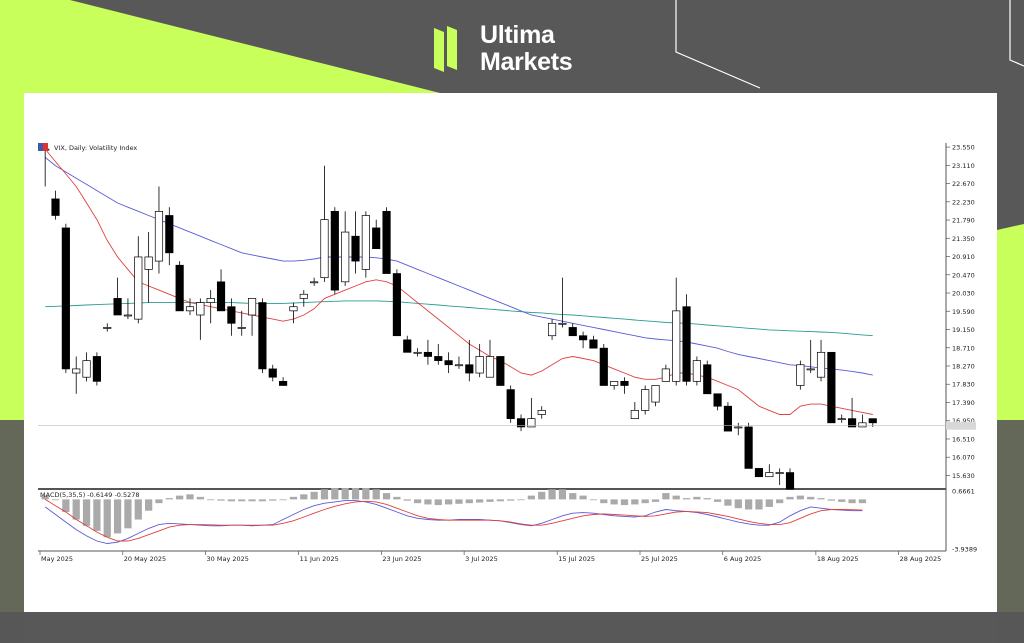 The image size is (1024, 643). Describe the element at coordinates (401, 559) in the screenshot. I see `time-tick-label: 23 Jun 2025` at that location.